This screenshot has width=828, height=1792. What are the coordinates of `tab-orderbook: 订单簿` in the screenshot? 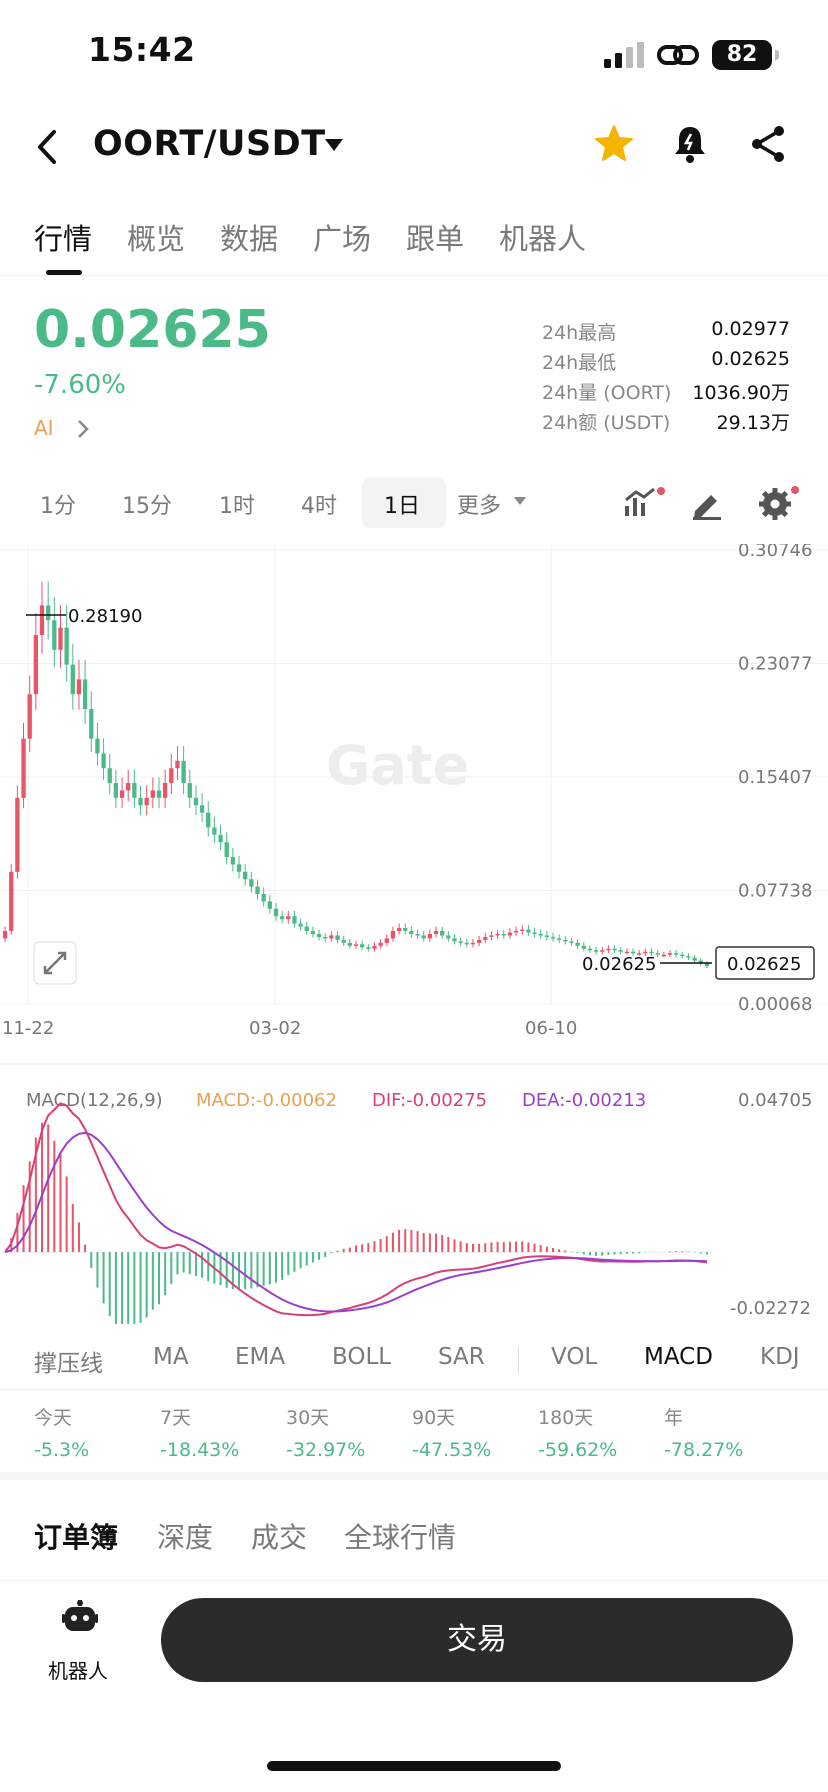 It's located at (76, 1537).